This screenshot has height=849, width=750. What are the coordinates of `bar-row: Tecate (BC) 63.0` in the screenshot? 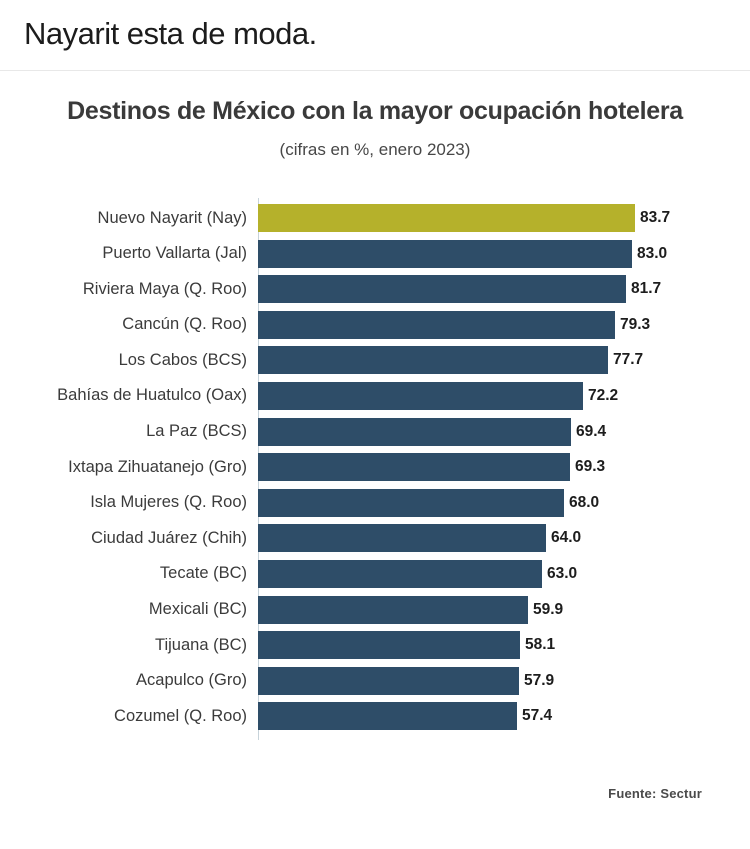 It's located at (375, 573).